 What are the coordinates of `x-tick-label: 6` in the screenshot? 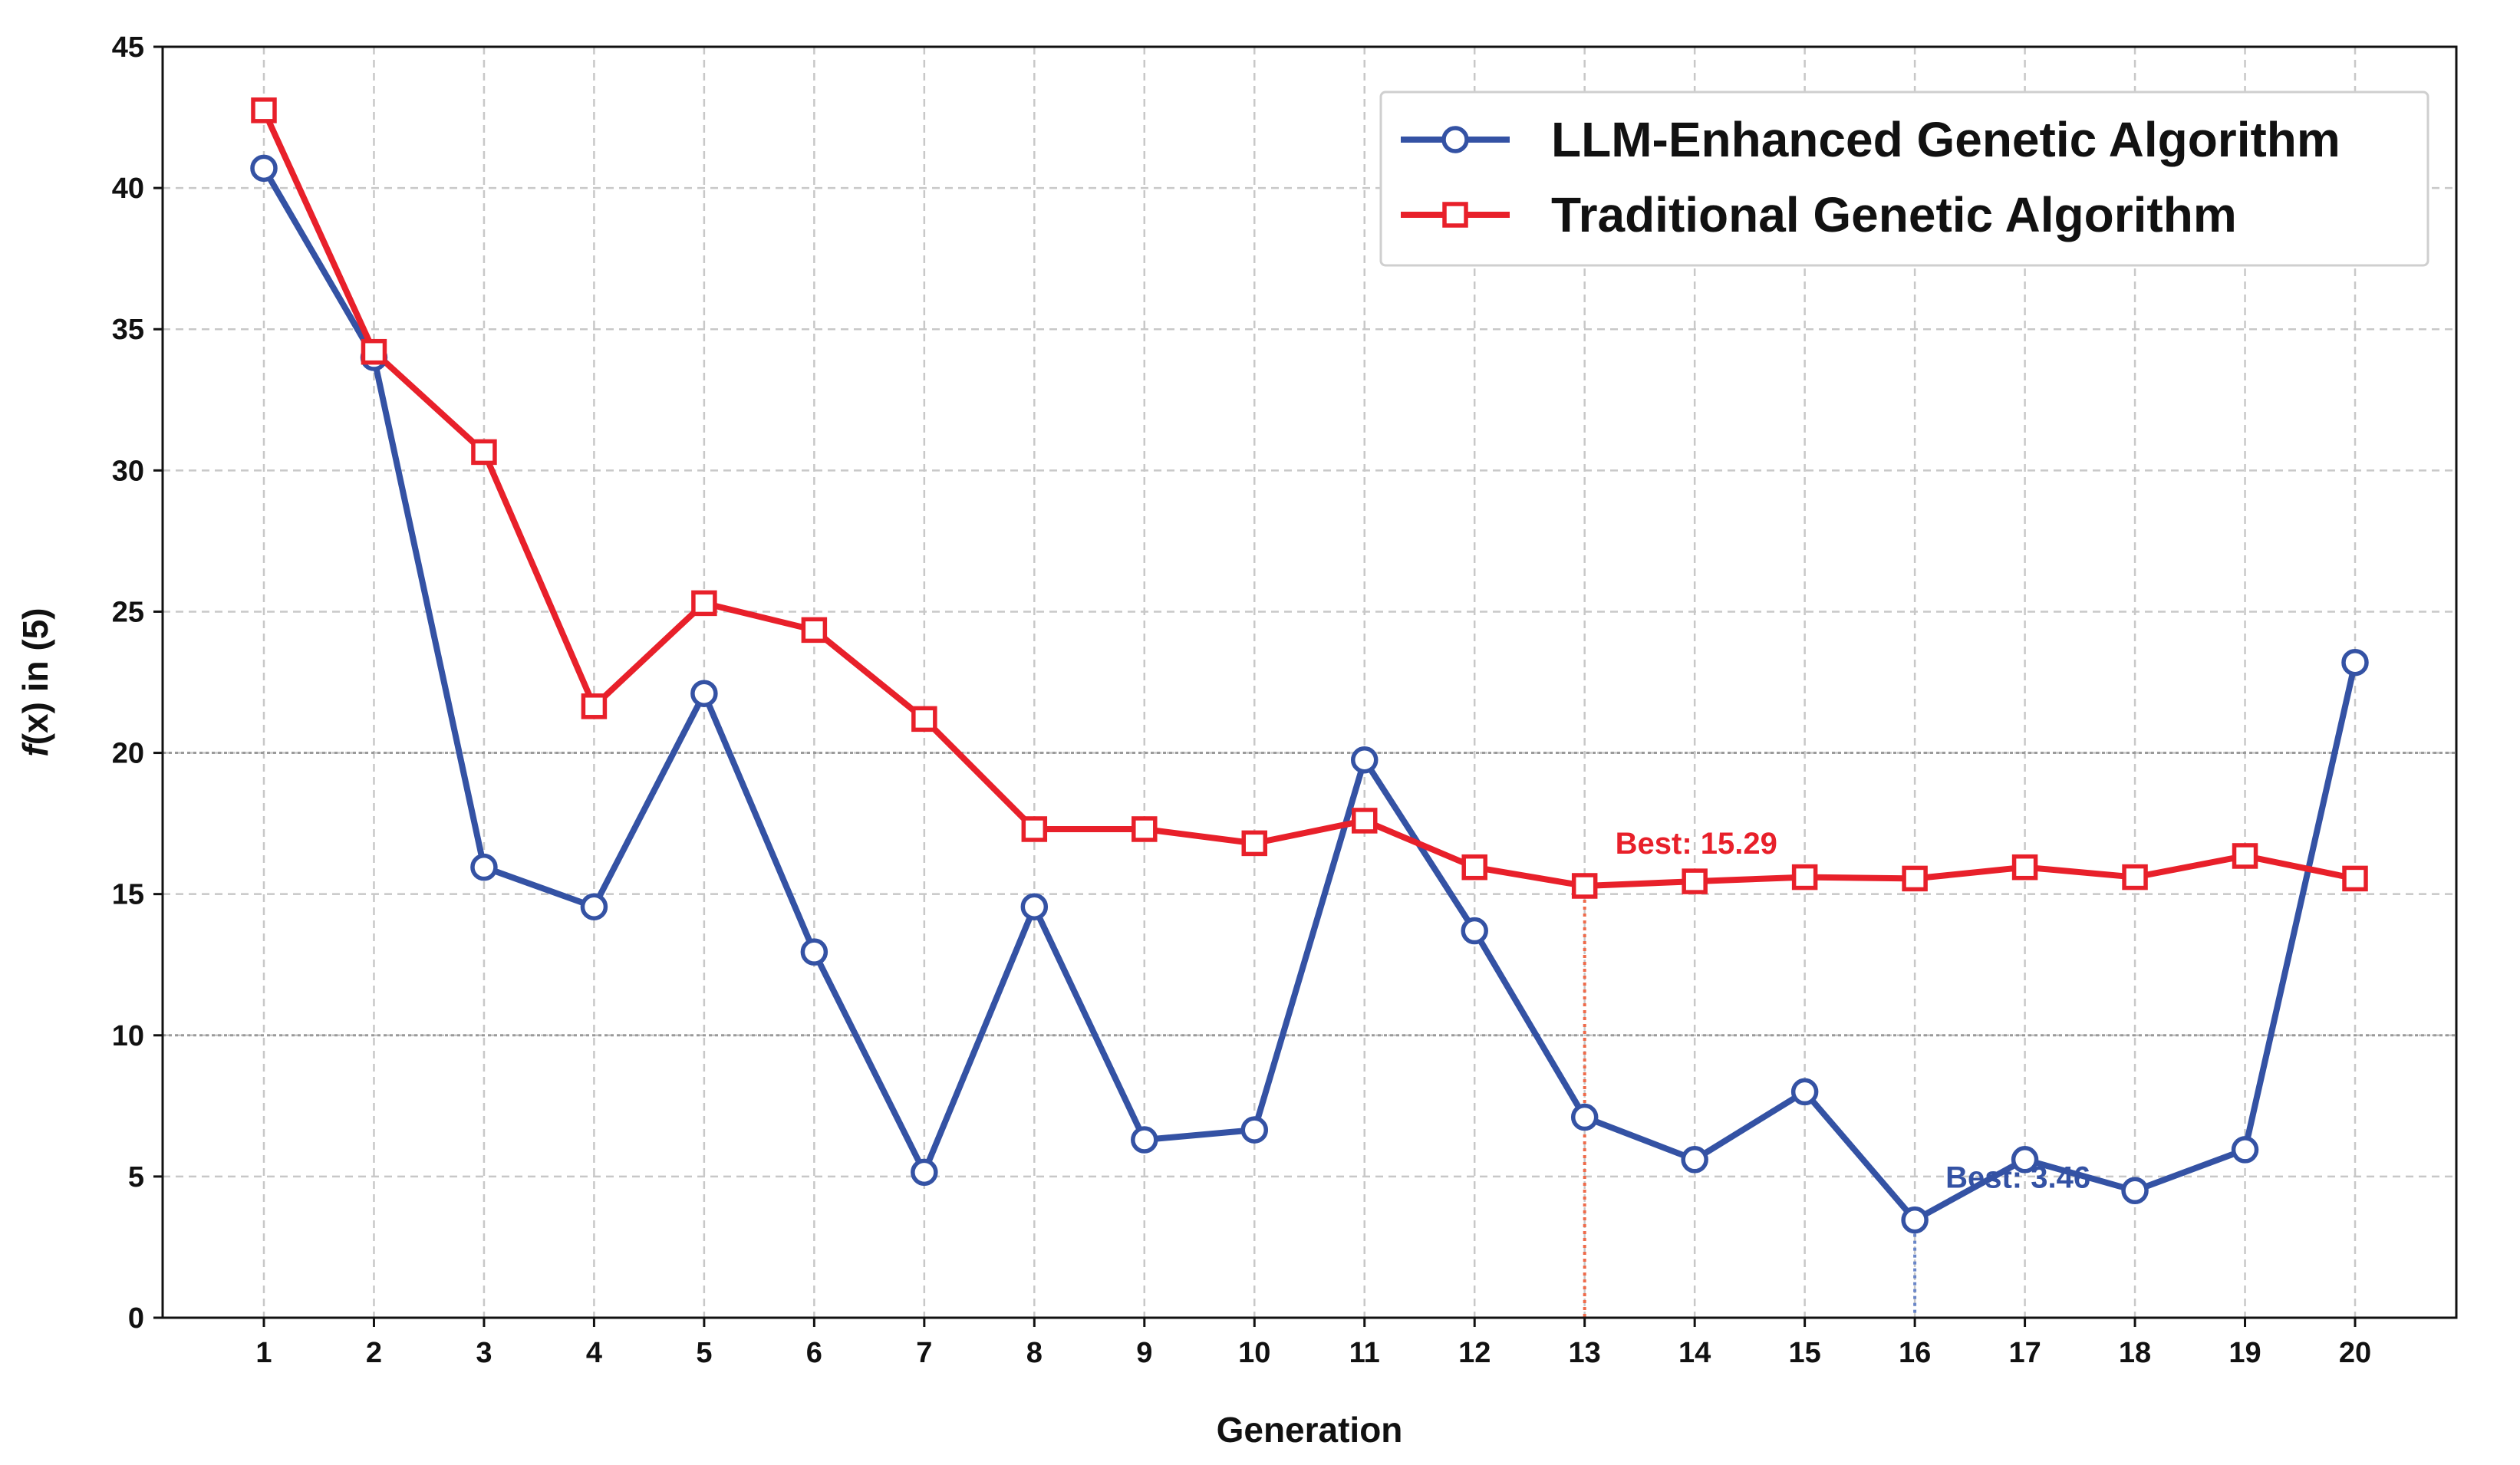 It's located at (814, 1353).